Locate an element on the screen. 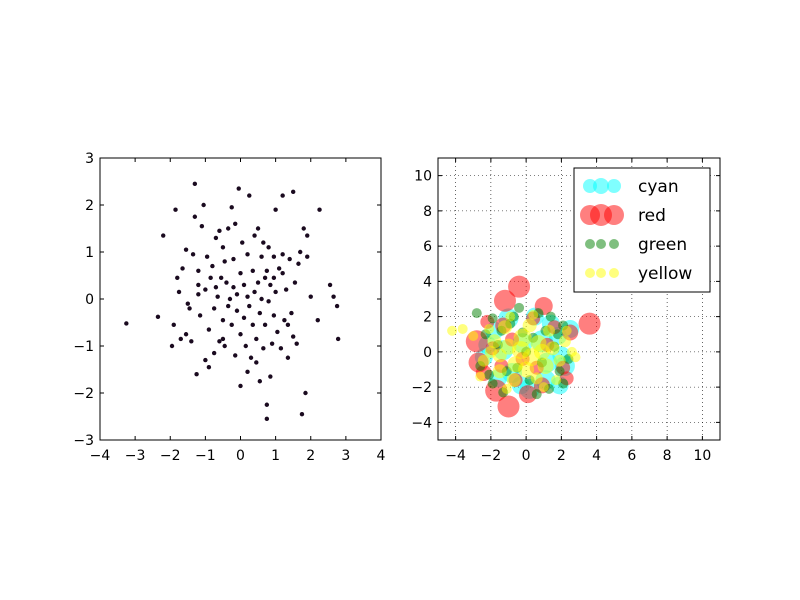 This screenshot has height=600, width=800. legend: cyan red green yellow is located at coordinates (642, 230).